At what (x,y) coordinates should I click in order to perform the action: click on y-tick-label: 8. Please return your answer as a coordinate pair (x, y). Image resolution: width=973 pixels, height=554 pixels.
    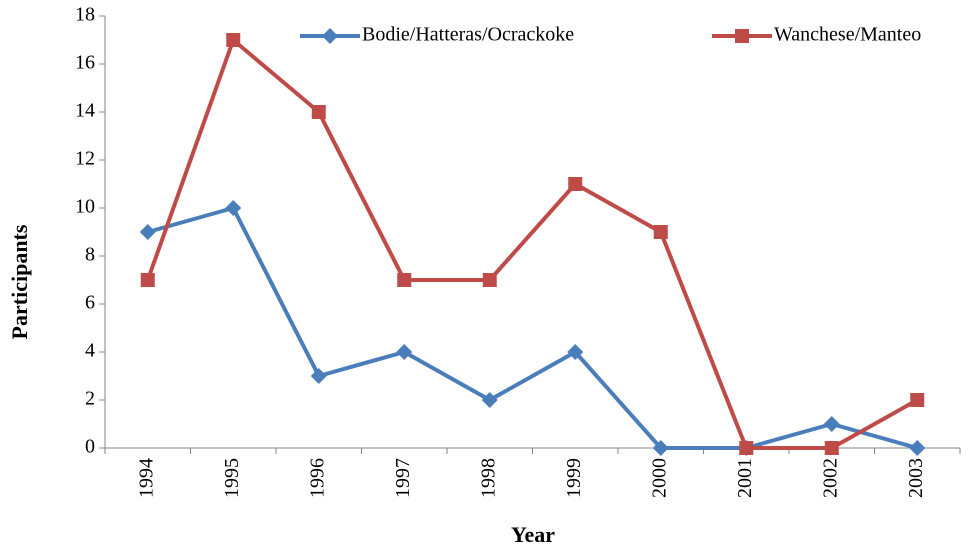
    Looking at the image, I should click on (90, 255).